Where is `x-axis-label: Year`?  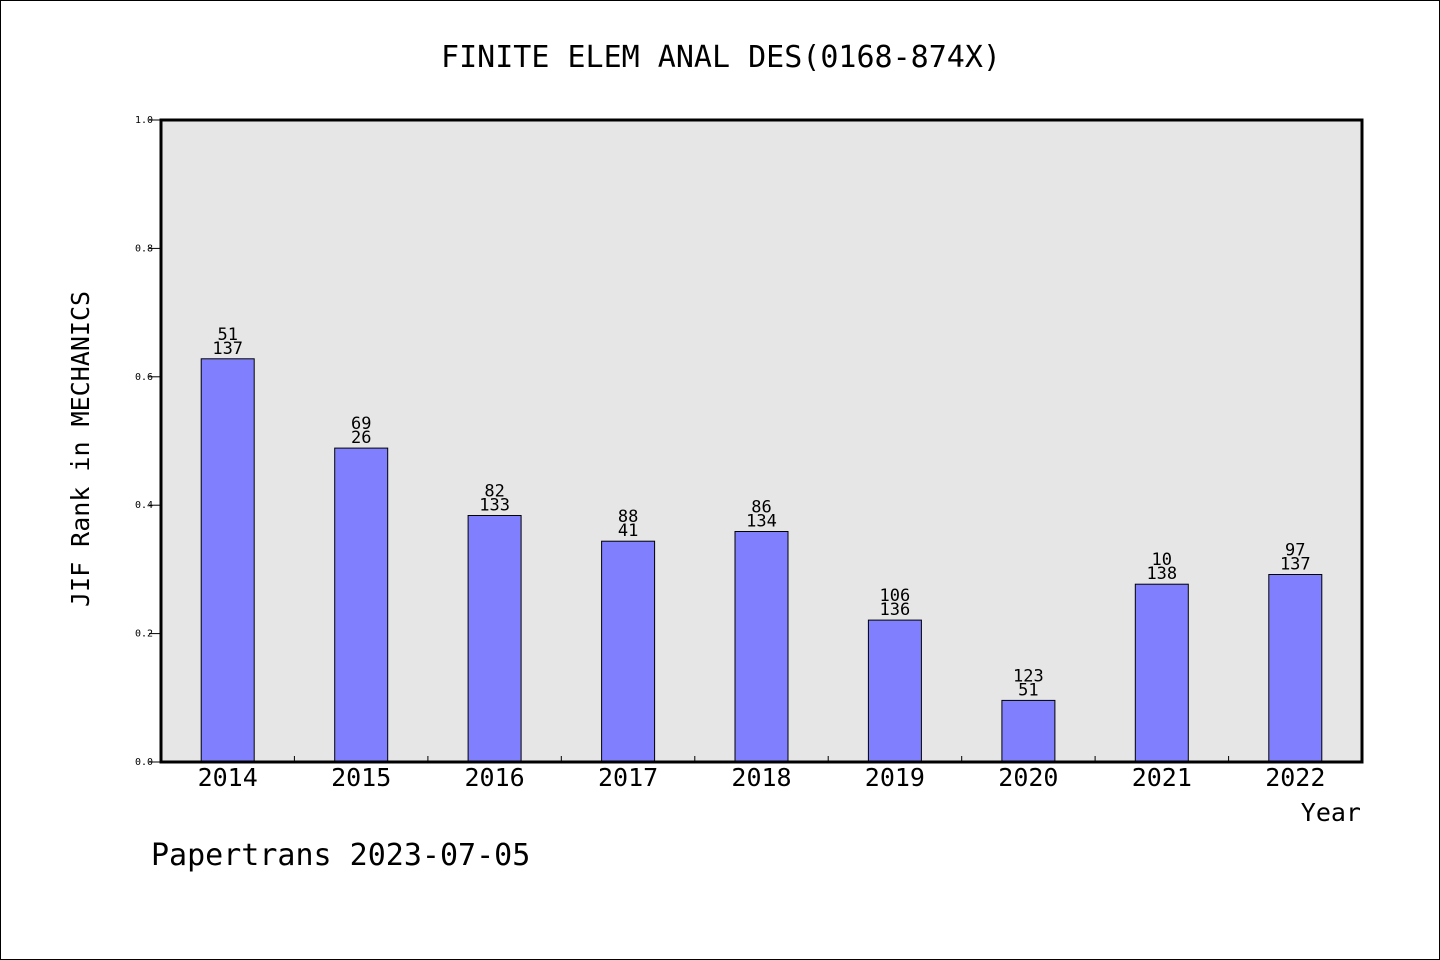
x-axis-label: Year is located at coordinates (1331, 812).